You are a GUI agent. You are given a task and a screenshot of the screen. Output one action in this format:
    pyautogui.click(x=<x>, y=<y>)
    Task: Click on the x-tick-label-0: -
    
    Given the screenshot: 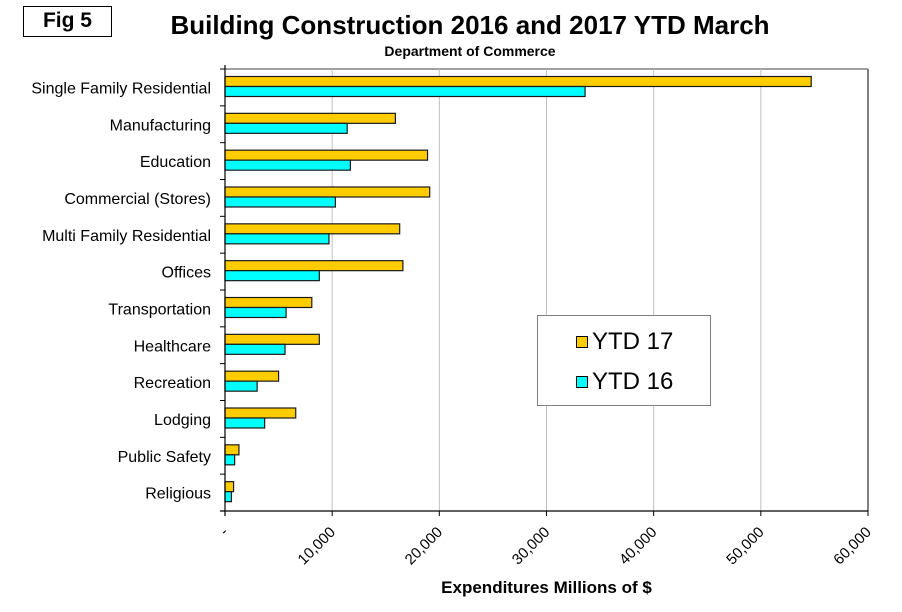 What is the action you would take?
    pyautogui.click(x=224, y=532)
    